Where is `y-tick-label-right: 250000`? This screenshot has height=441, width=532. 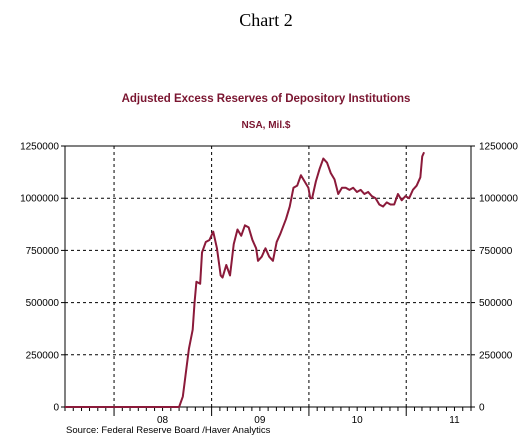
y-tick-label-right: 250000 is located at coordinates (496, 355).